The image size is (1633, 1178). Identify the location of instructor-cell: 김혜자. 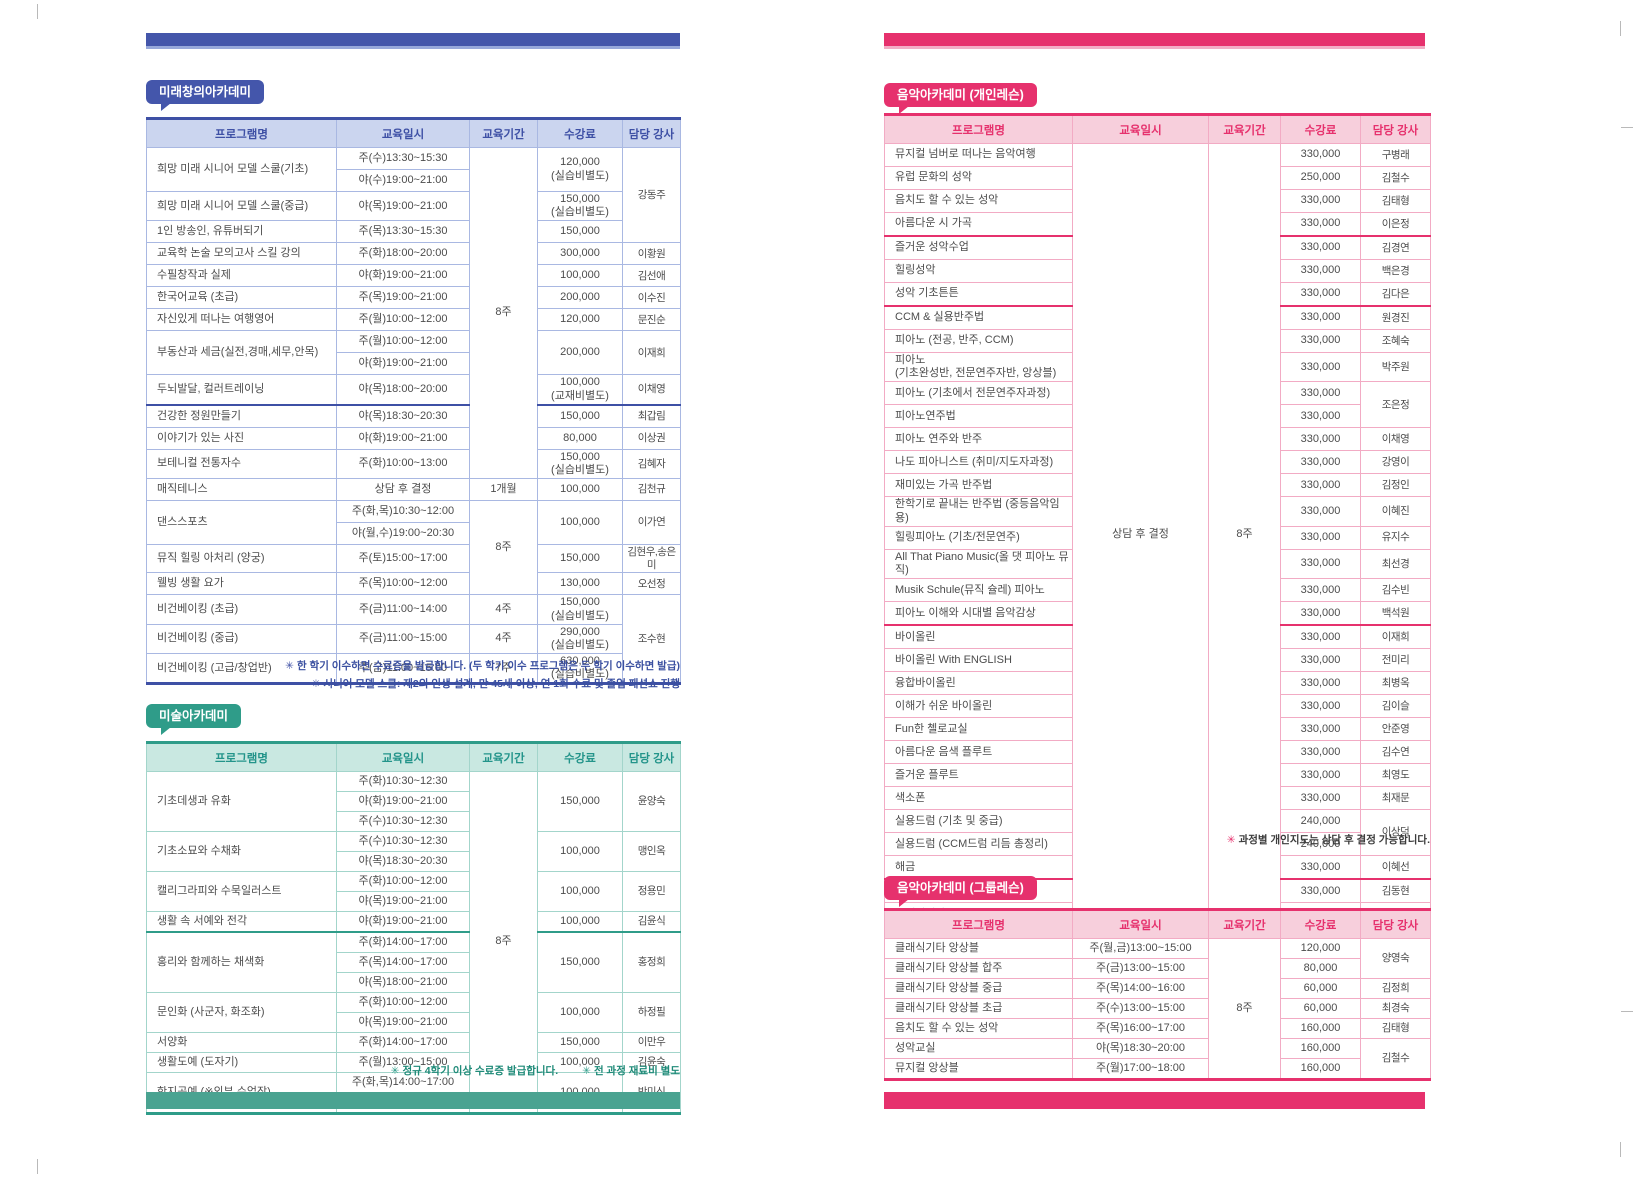
(651, 464).